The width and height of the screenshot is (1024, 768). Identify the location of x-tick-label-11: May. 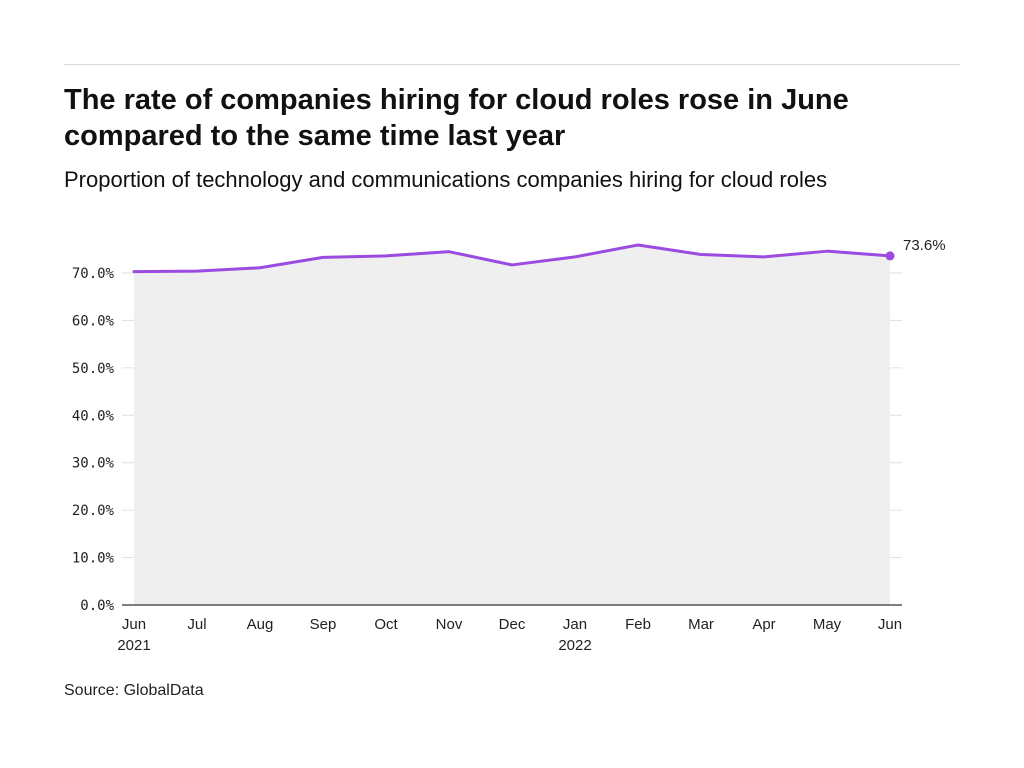
(827, 624).